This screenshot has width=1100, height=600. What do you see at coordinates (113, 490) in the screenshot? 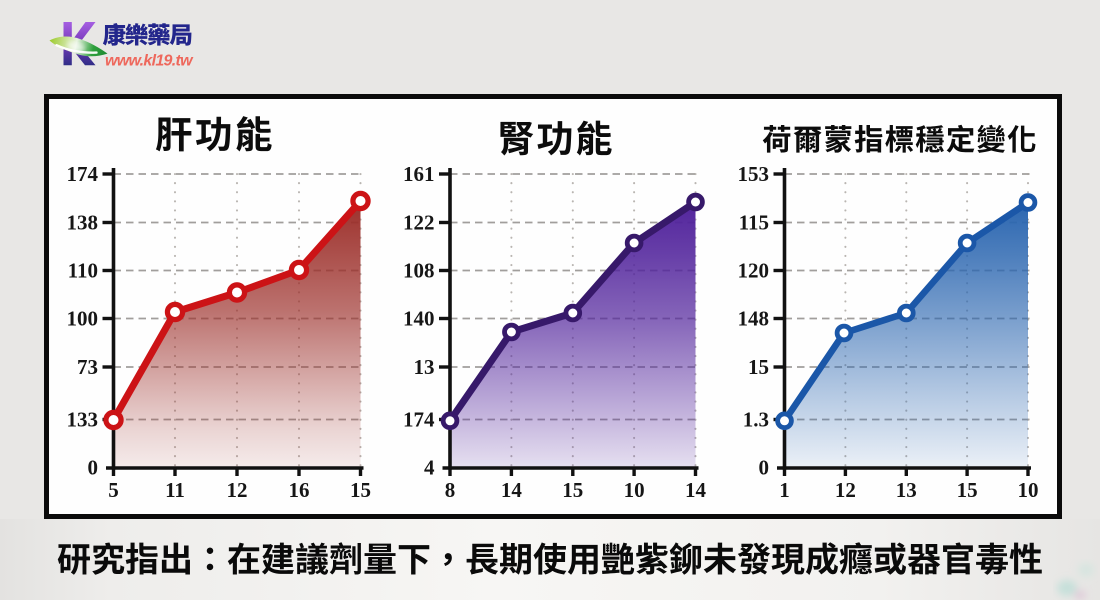
I see `svg-text: 5` at bounding box center [113, 490].